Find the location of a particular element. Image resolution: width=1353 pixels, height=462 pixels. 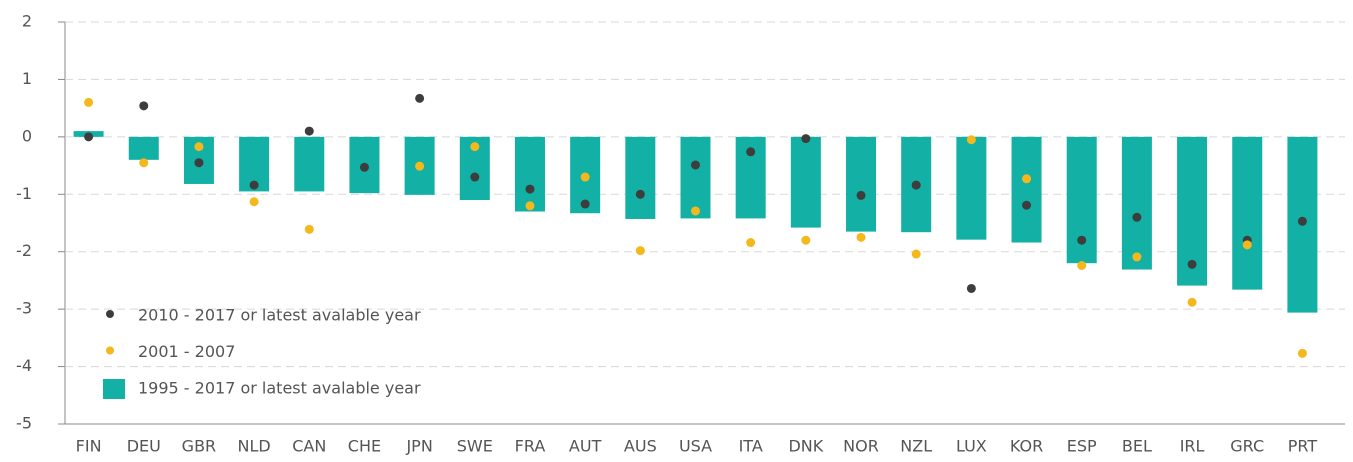

x-tick-label: SWE is located at coordinates (475, 446).